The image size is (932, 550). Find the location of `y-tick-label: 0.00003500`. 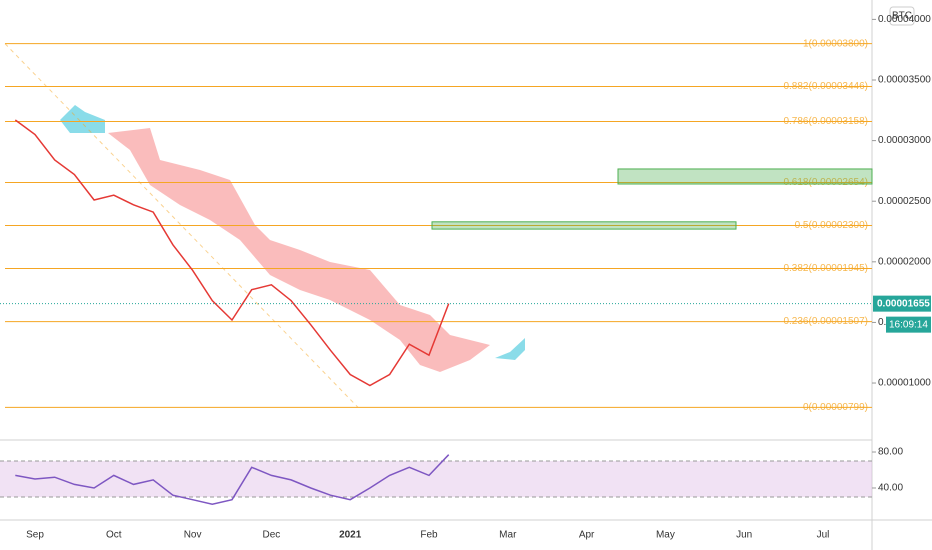

y-tick-label: 0.00003500 is located at coordinates (904, 80).